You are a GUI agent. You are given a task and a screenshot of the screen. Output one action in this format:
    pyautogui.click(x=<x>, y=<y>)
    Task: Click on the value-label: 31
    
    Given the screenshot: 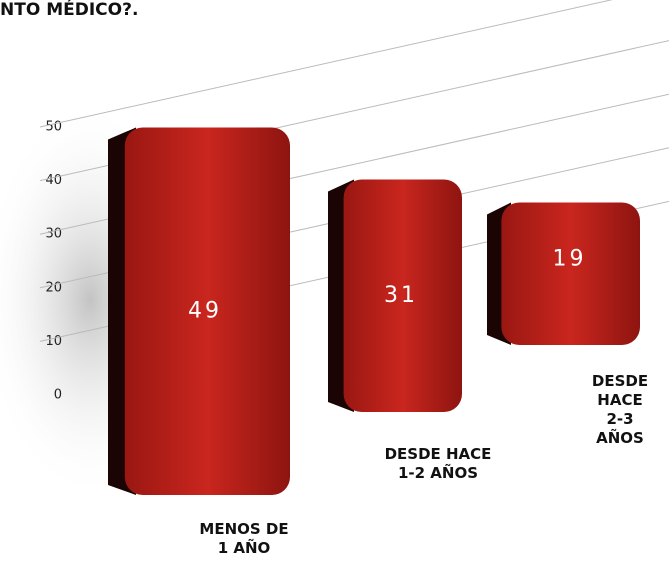 What is the action you would take?
    pyautogui.click(x=401, y=295)
    